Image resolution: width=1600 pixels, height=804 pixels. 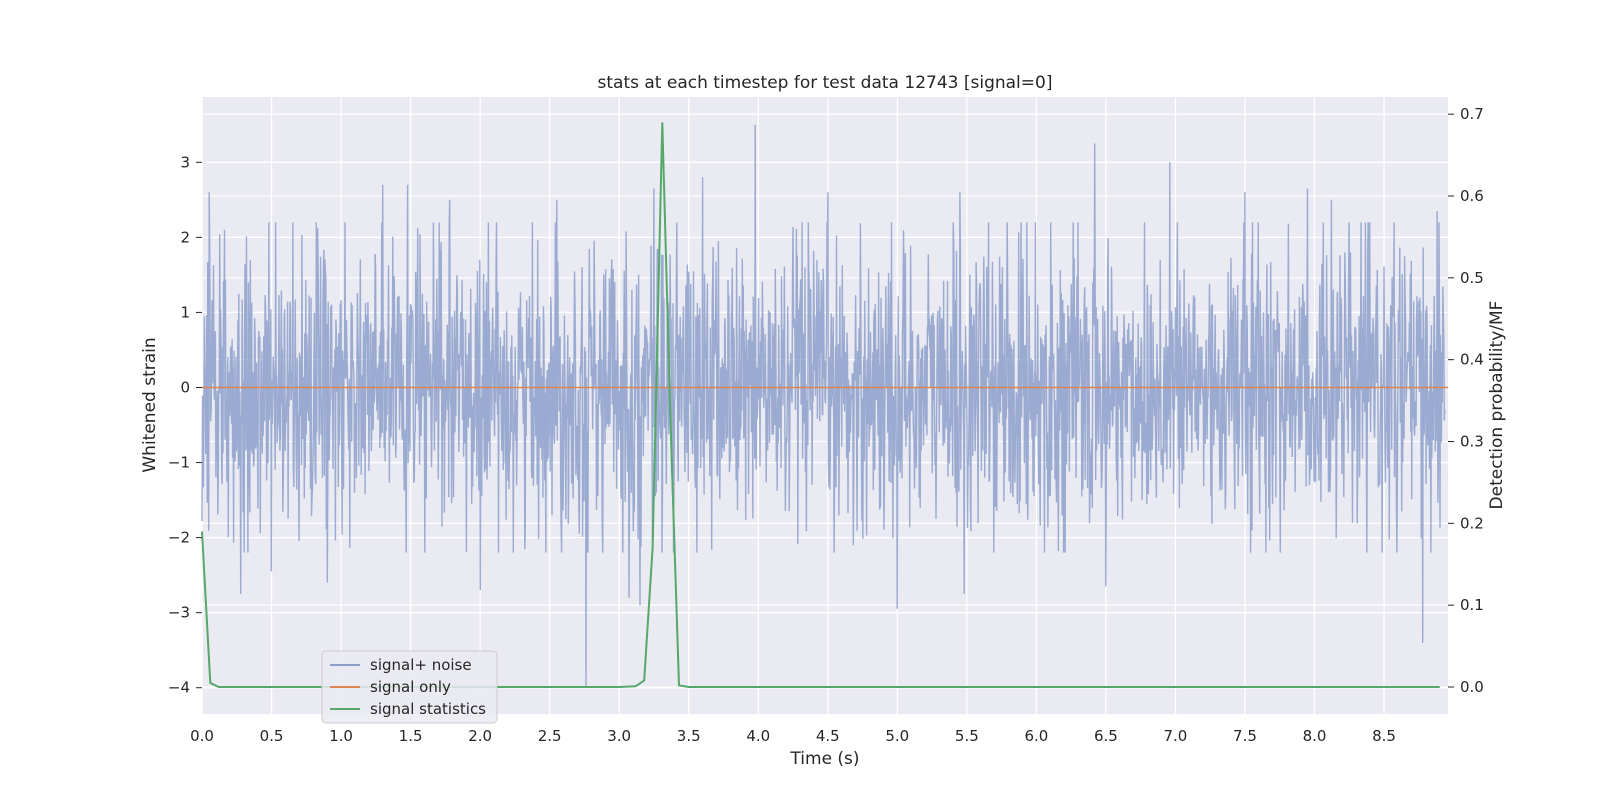 I want to click on x-tick-label: 4.0, so click(x=758, y=736).